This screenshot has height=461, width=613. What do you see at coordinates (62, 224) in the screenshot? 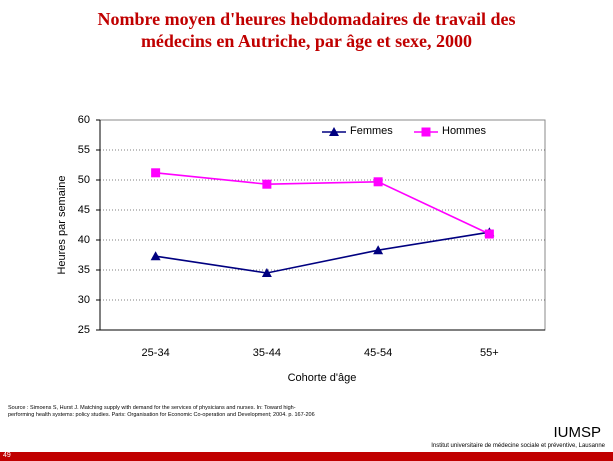
I see `y-axis-label: Heures par semaine` at bounding box center [62, 224].